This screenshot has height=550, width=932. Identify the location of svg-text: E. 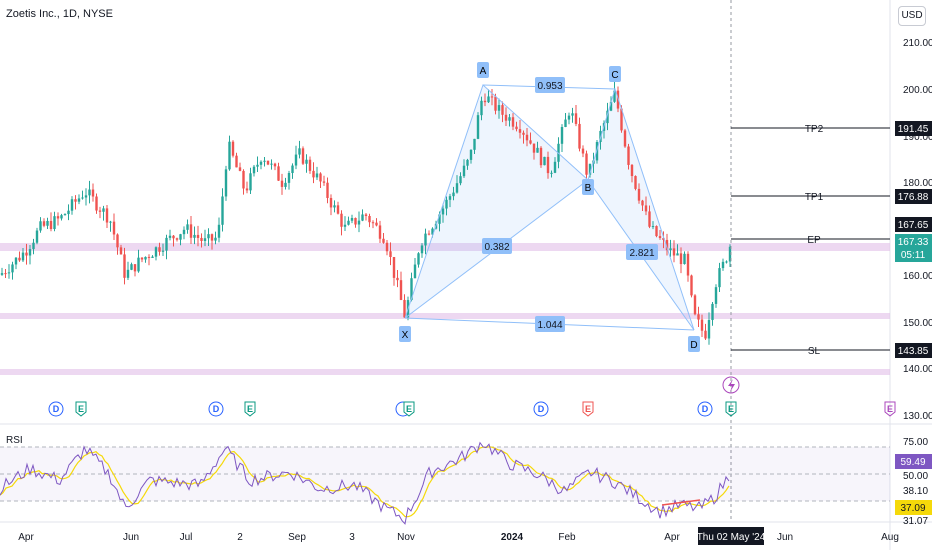
(81, 409).